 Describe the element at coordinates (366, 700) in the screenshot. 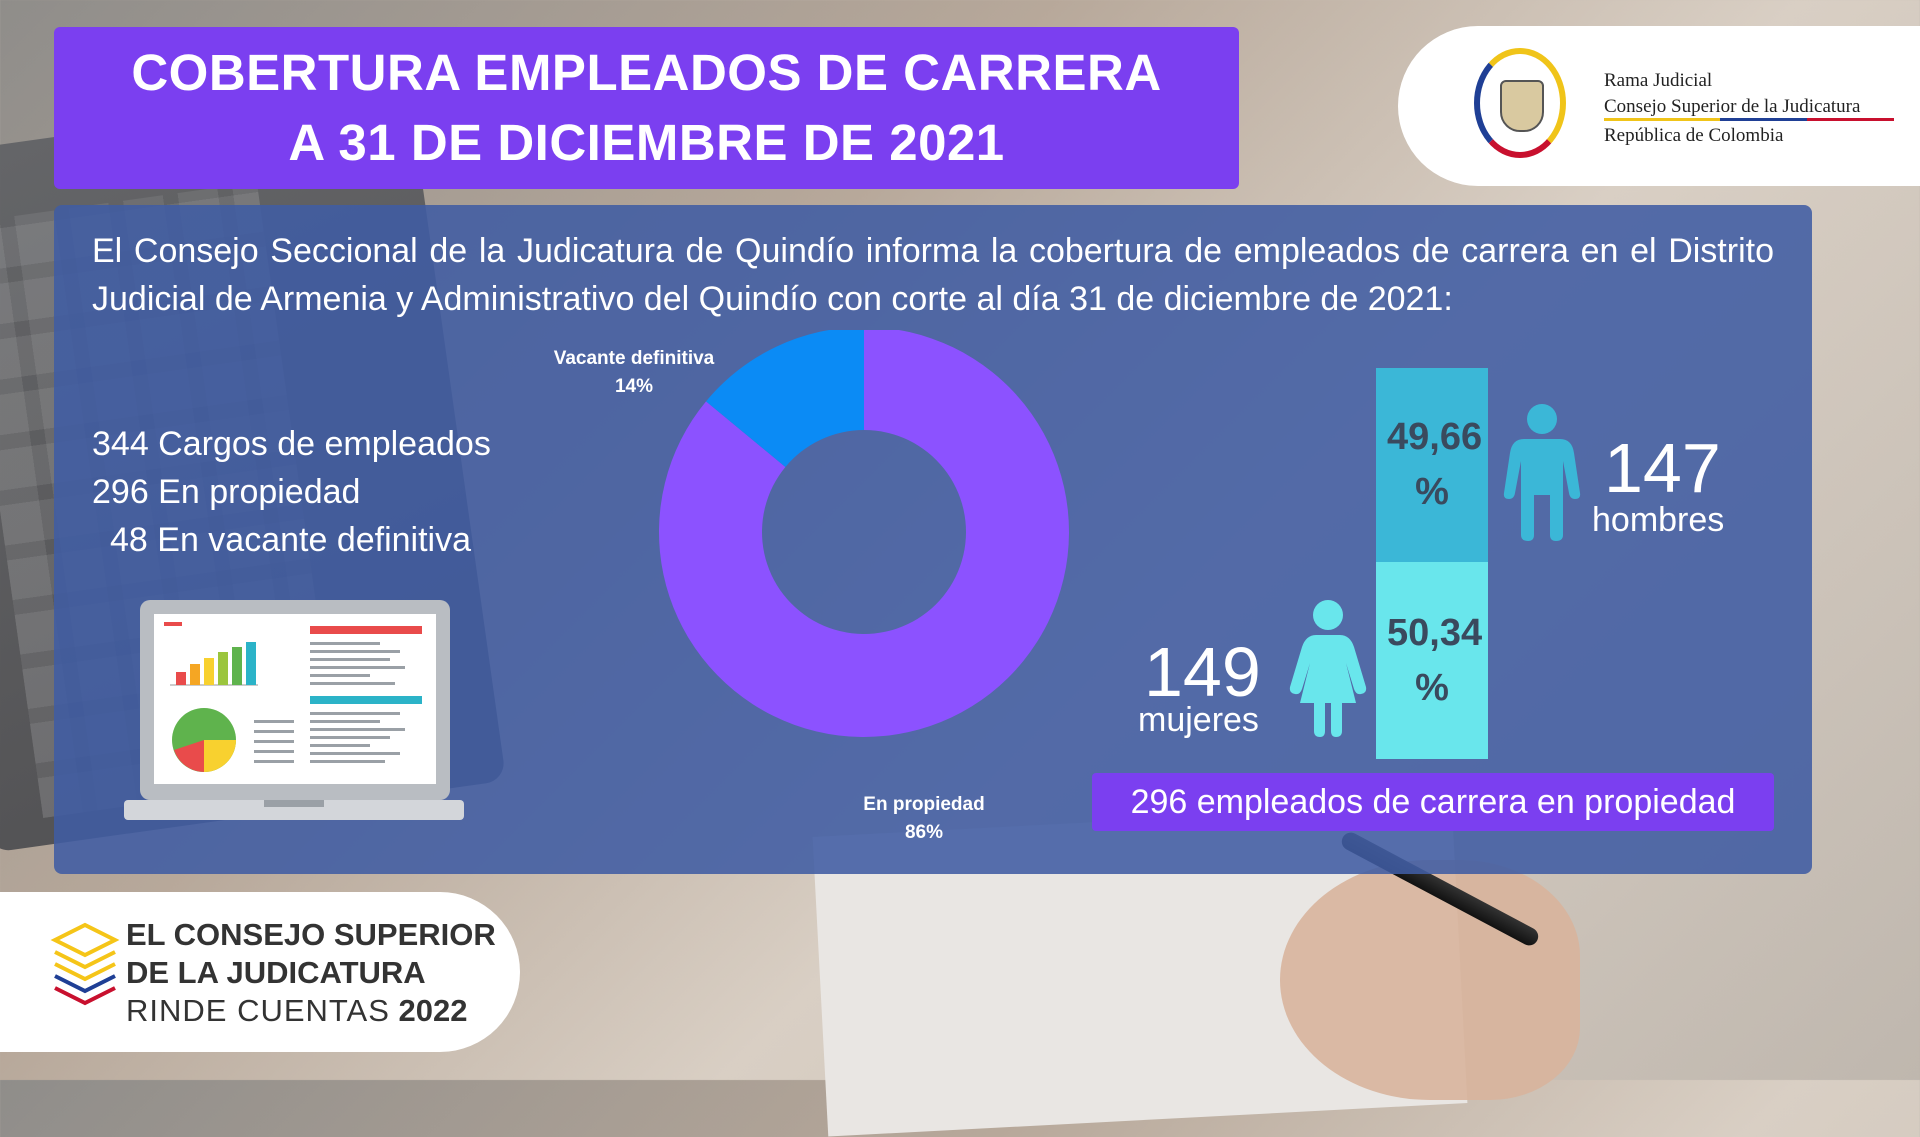

I see `mini-header-teal` at that location.